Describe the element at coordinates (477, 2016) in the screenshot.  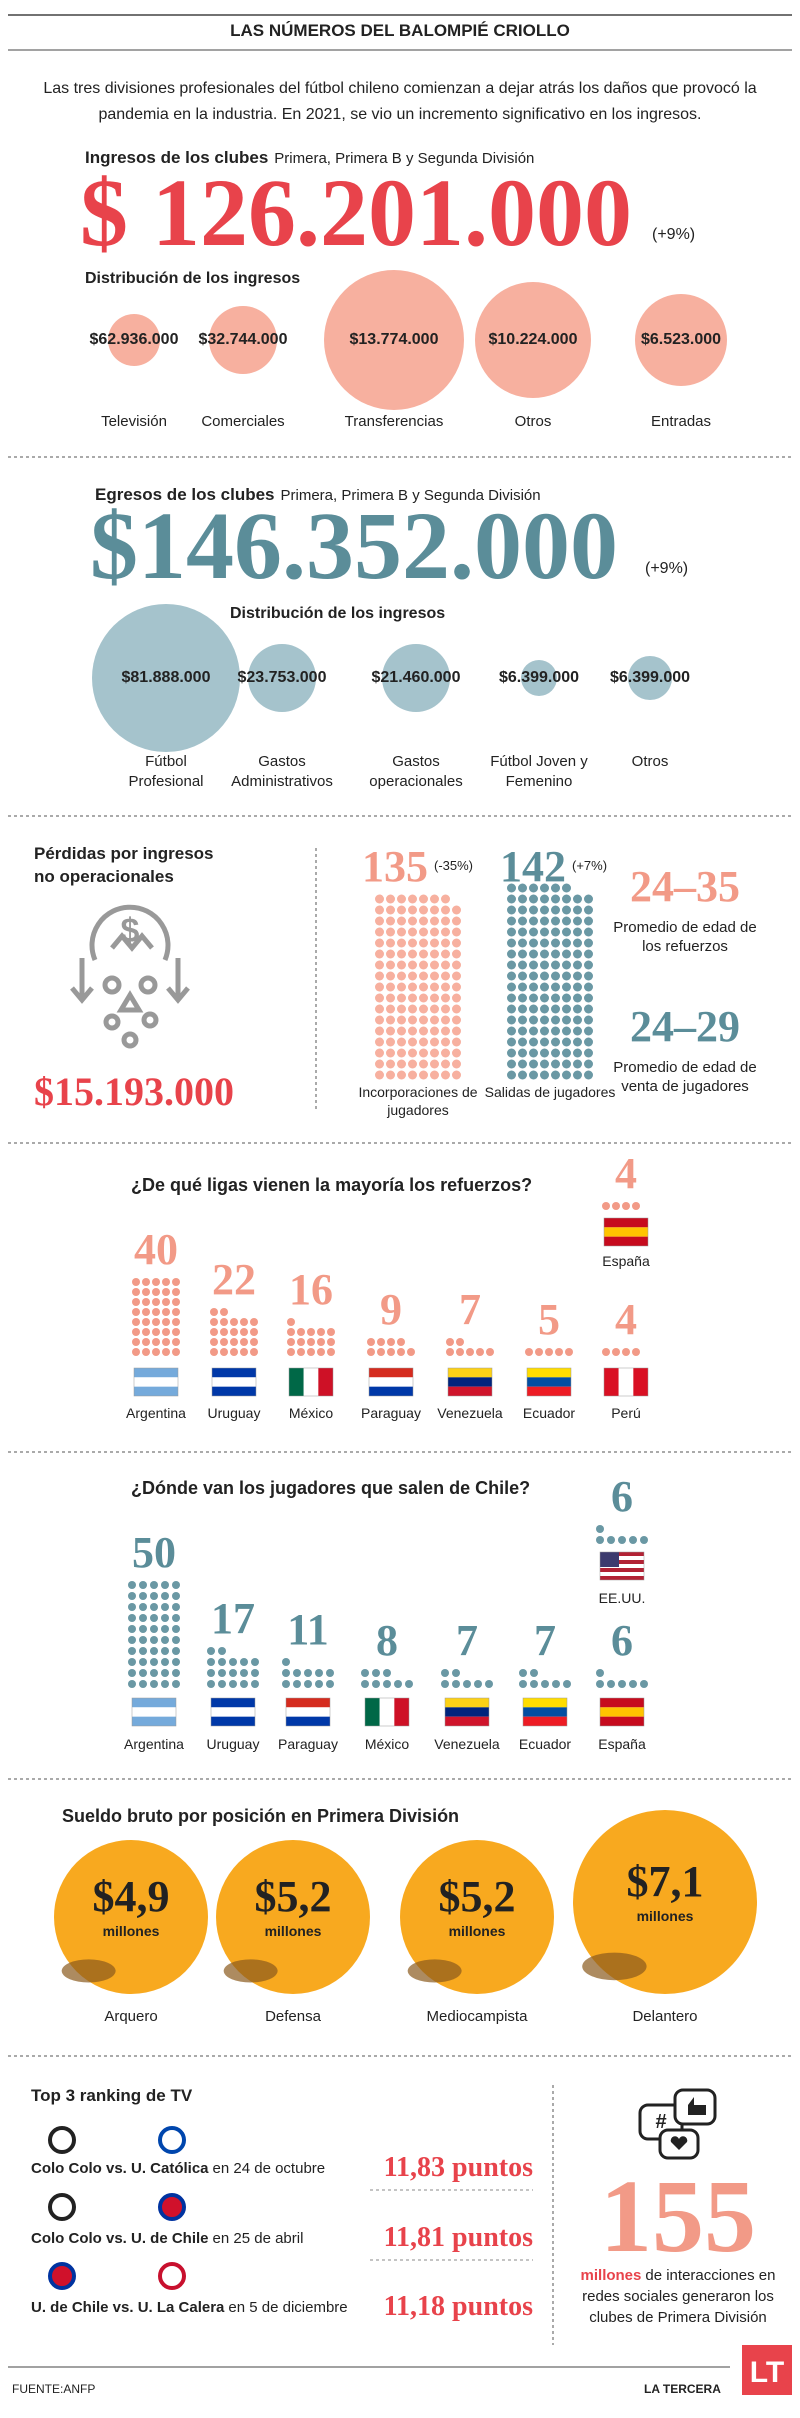
I see `salary-position: Mediocampista` at that location.